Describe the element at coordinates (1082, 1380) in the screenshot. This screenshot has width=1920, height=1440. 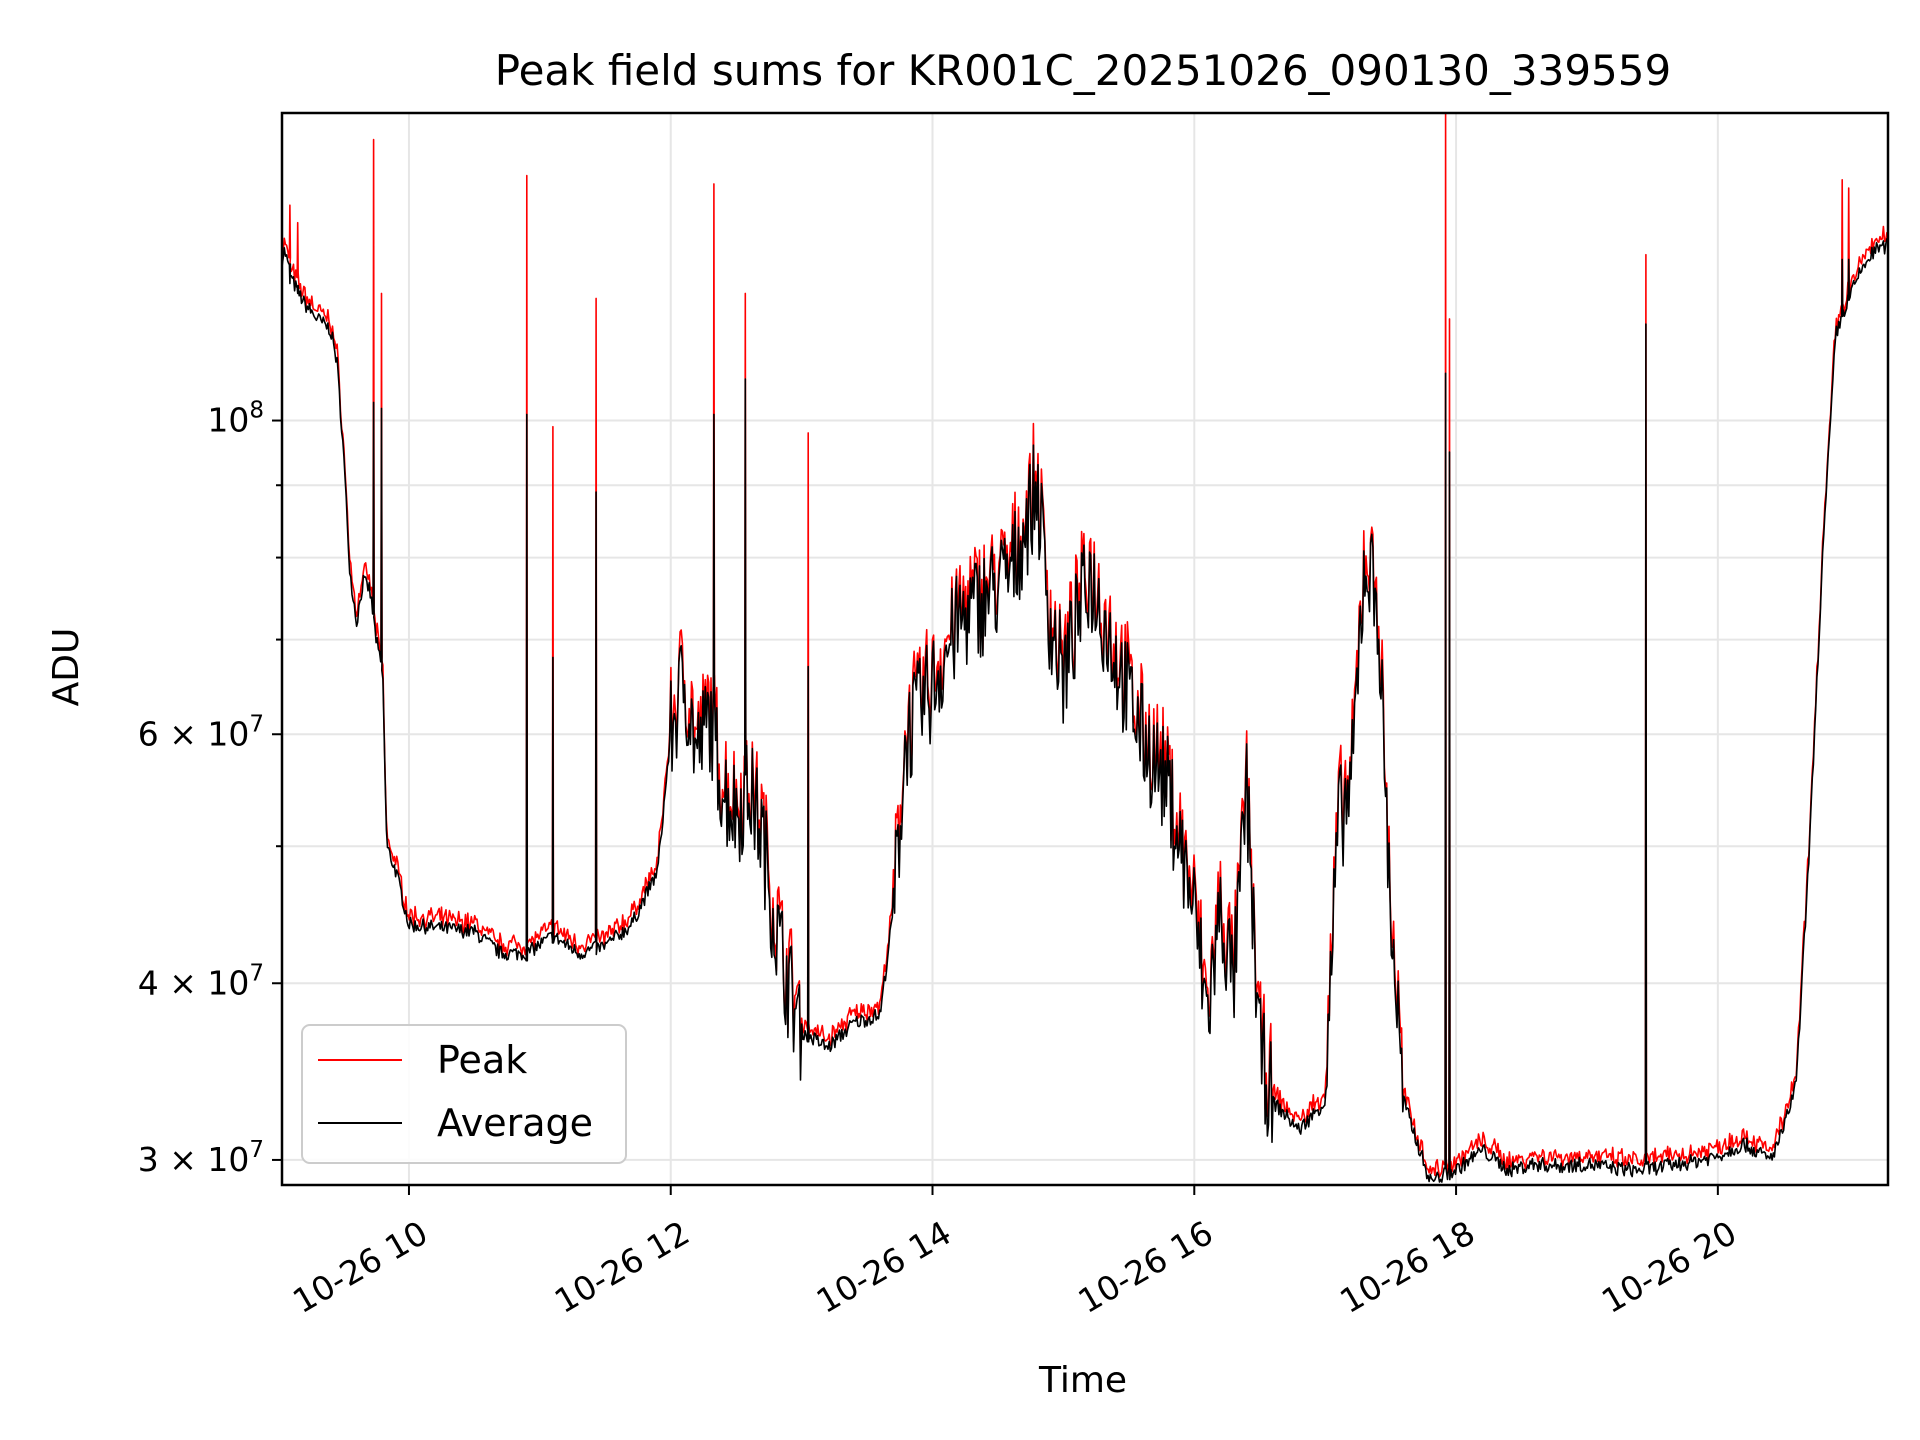
I see `x-axis-label: Time` at that location.